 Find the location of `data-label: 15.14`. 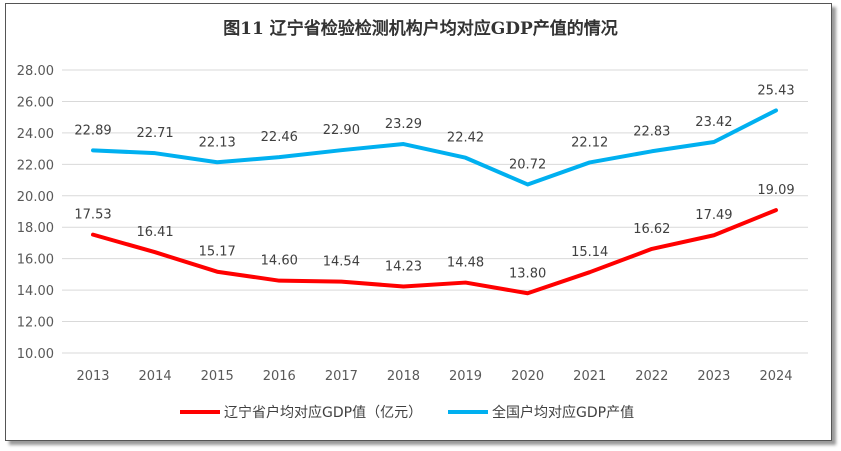

data-label: 15.14 is located at coordinates (589, 252).